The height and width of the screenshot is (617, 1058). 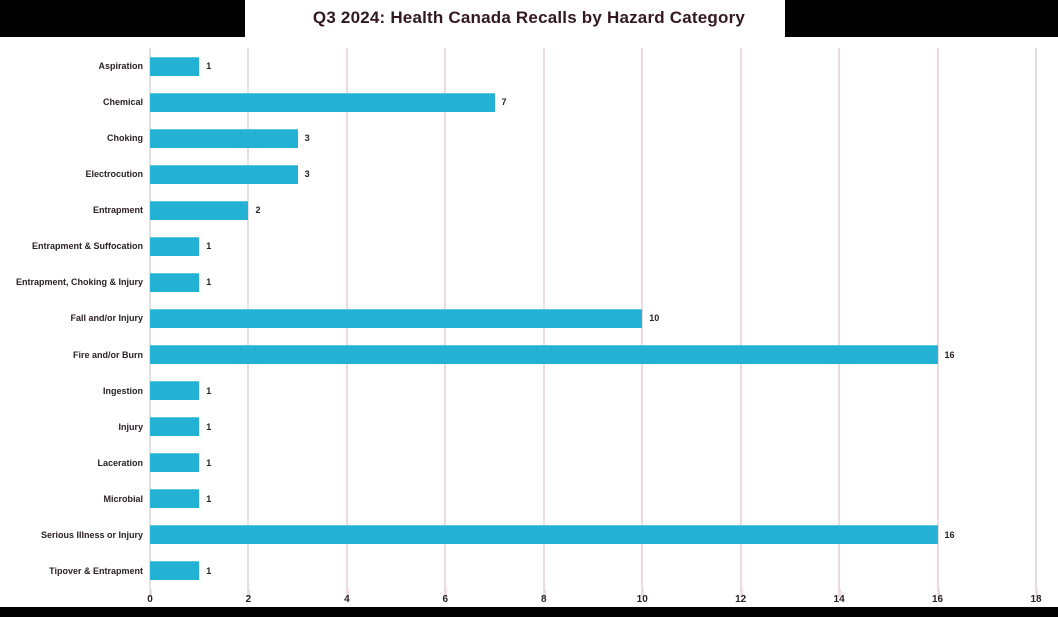 I want to click on category-label: Choking, so click(x=125, y=138).